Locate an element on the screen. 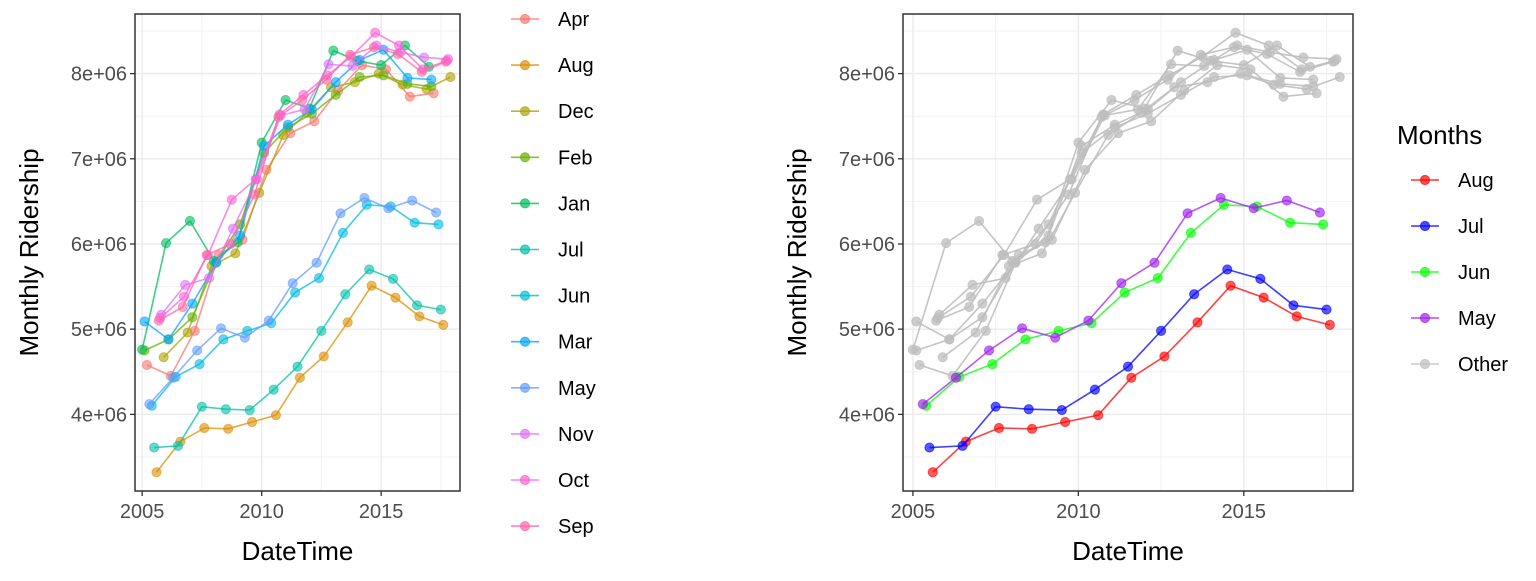 The height and width of the screenshot is (581, 1536). legend-label-other: Other is located at coordinates (1483, 365).